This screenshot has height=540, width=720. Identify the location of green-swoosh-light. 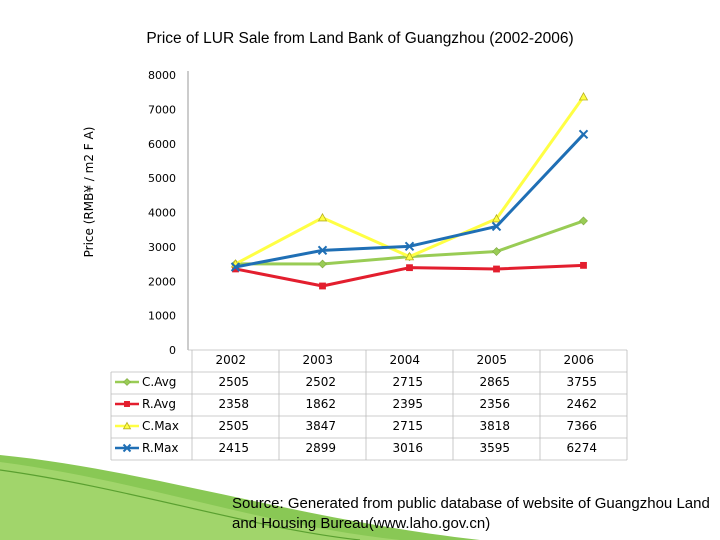
(200, 501).